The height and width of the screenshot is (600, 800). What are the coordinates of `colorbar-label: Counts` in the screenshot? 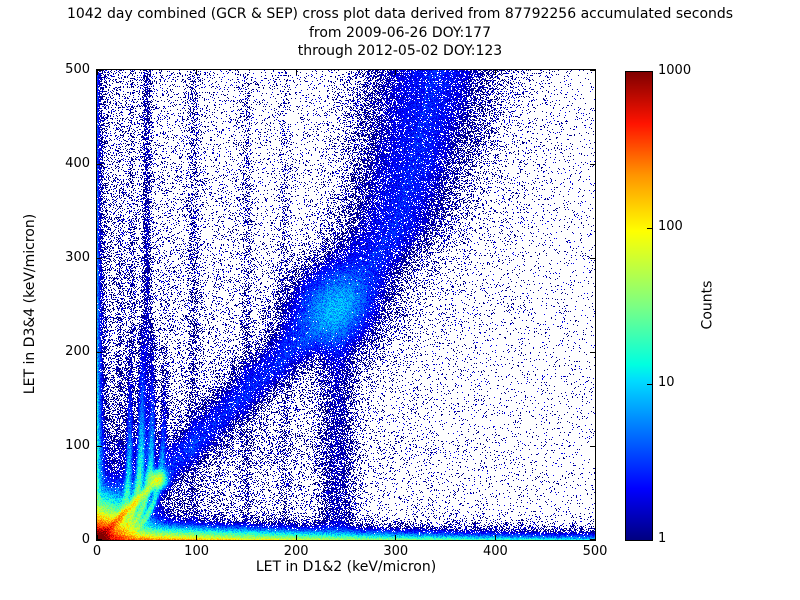 It's located at (707, 305).